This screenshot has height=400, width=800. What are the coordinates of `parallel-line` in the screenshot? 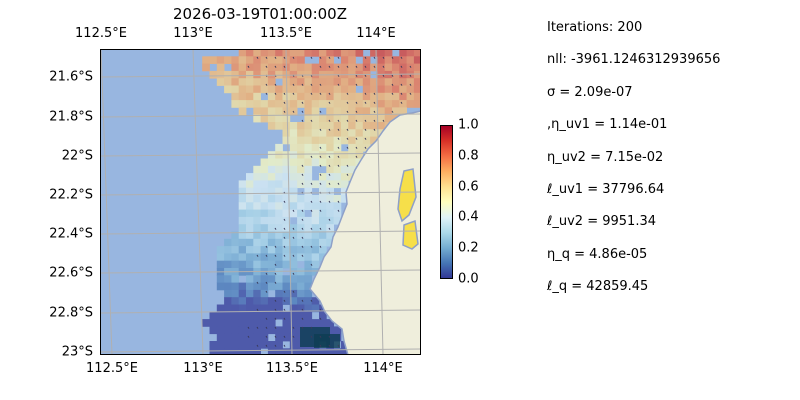 It's located at (260, 193).